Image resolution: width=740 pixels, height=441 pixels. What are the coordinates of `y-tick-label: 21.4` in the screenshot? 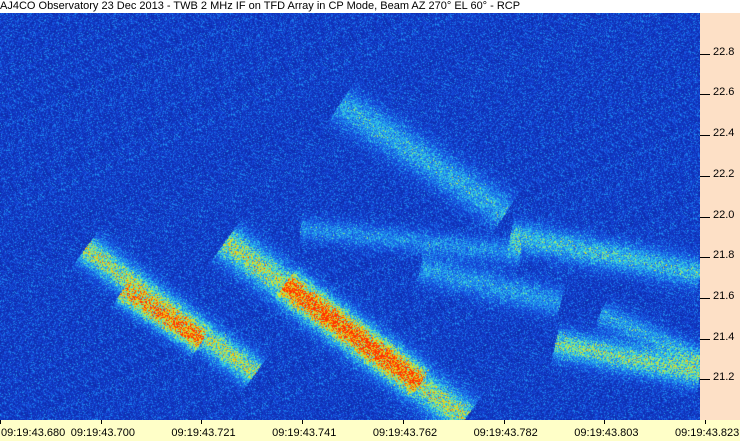 It's located at (724, 336).